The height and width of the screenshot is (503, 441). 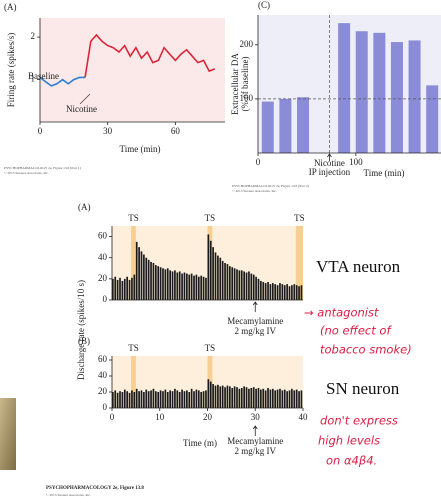 I want to click on y-tick-label: 40, so click(x=103, y=375).